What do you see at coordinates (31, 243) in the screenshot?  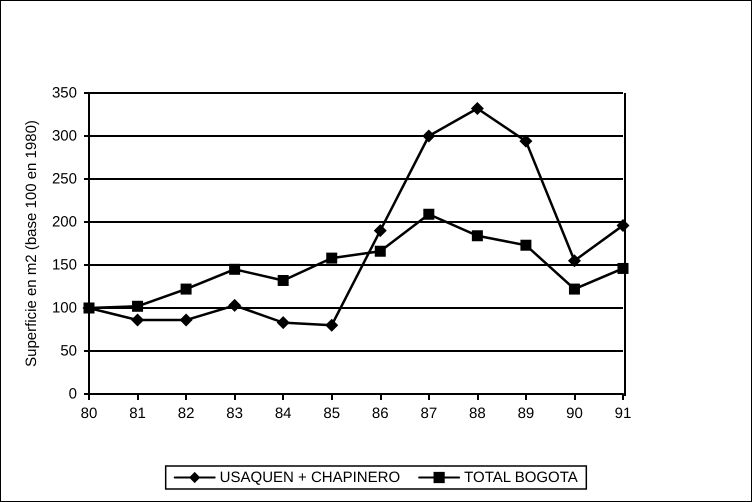 I see `y-axis-title: Superficie en m2 (base 100 en 1980)` at bounding box center [31, 243].